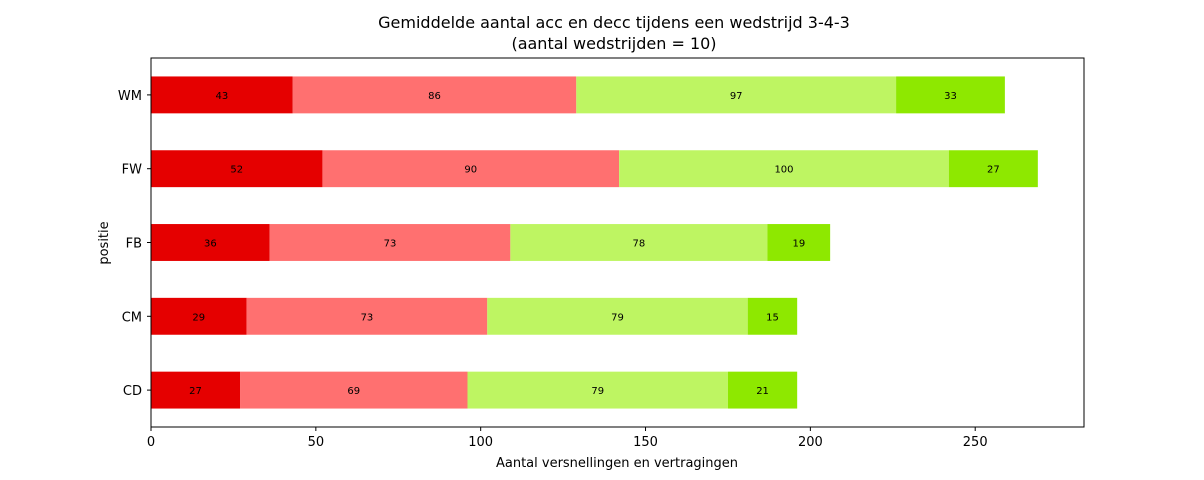  I want to click on data-label-cd-series-1: 27, so click(195, 391).